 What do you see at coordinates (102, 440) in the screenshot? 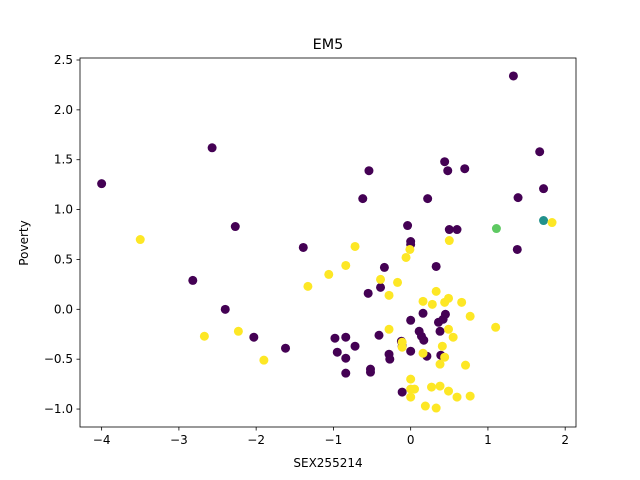
I see `x-tick-label: −4` at bounding box center [102, 440].